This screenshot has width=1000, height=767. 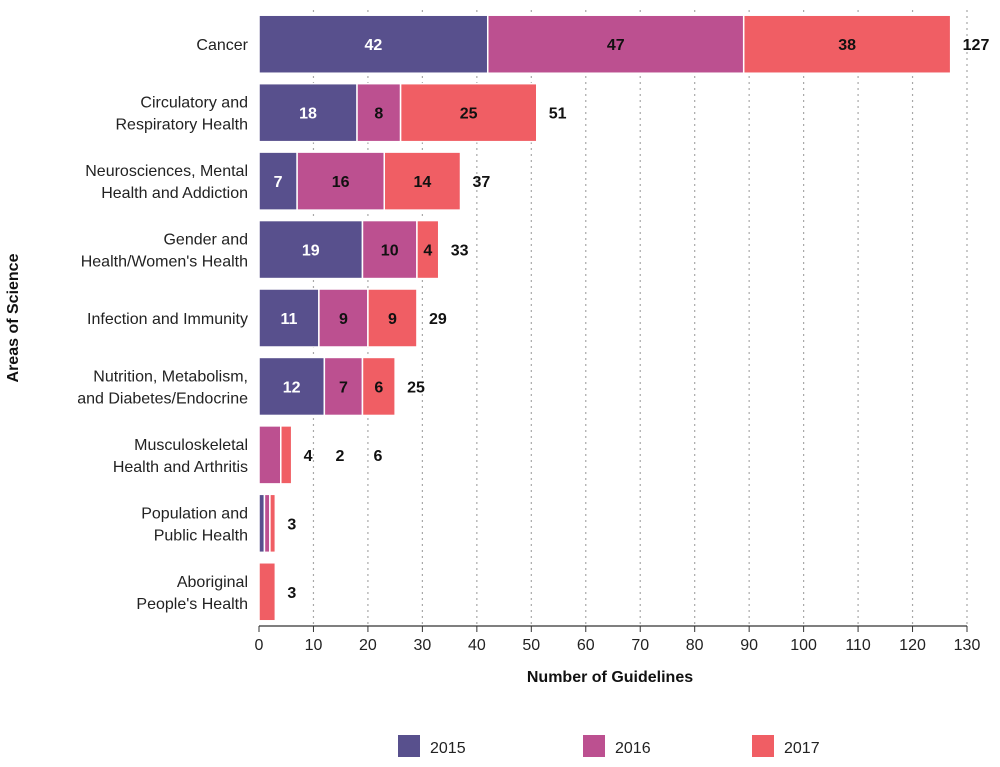 I want to click on total-label: 29, so click(x=438, y=319).